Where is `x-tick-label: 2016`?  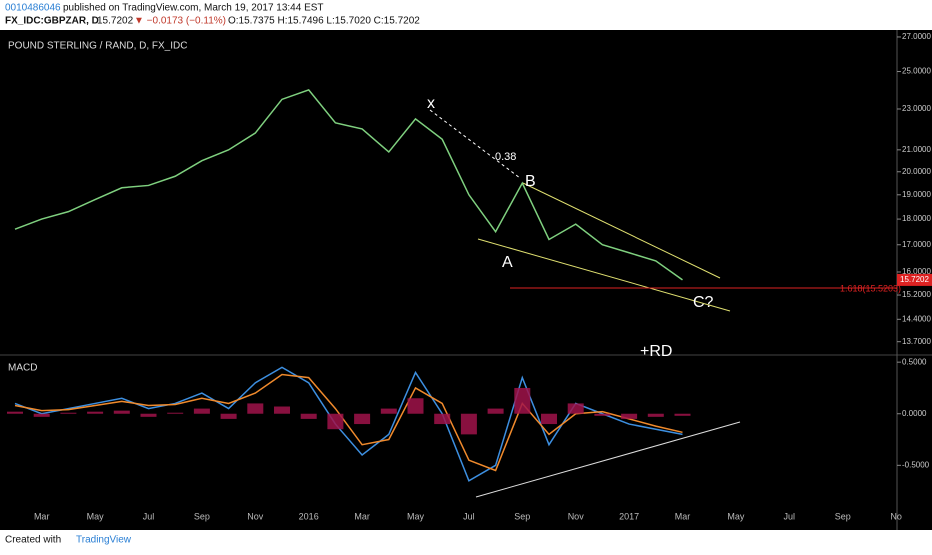
x-tick-label: 2016 is located at coordinates (309, 516).